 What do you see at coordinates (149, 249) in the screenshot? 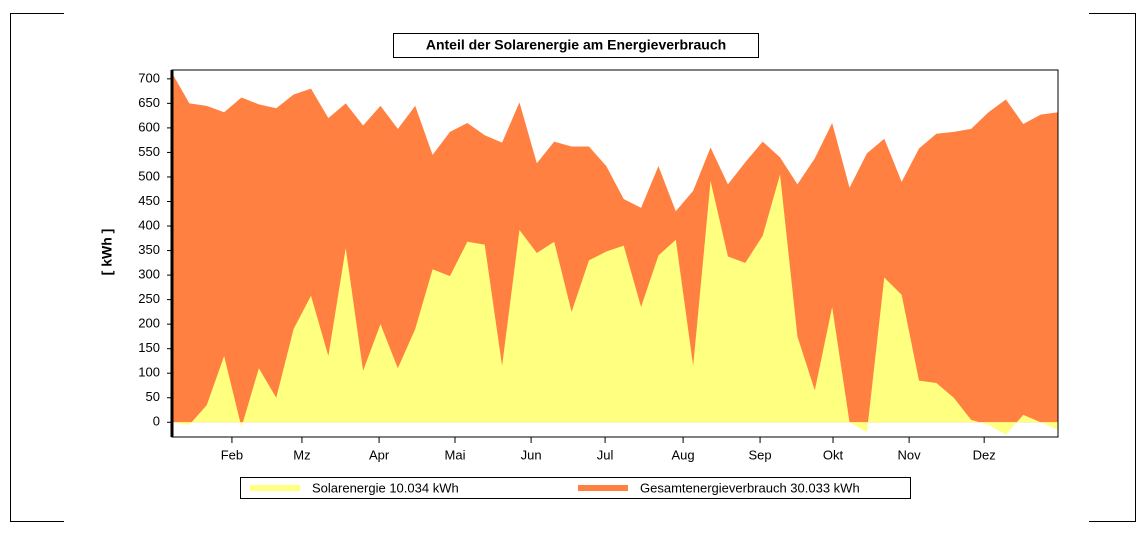
I see `y-tick-label: 350` at bounding box center [149, 249].